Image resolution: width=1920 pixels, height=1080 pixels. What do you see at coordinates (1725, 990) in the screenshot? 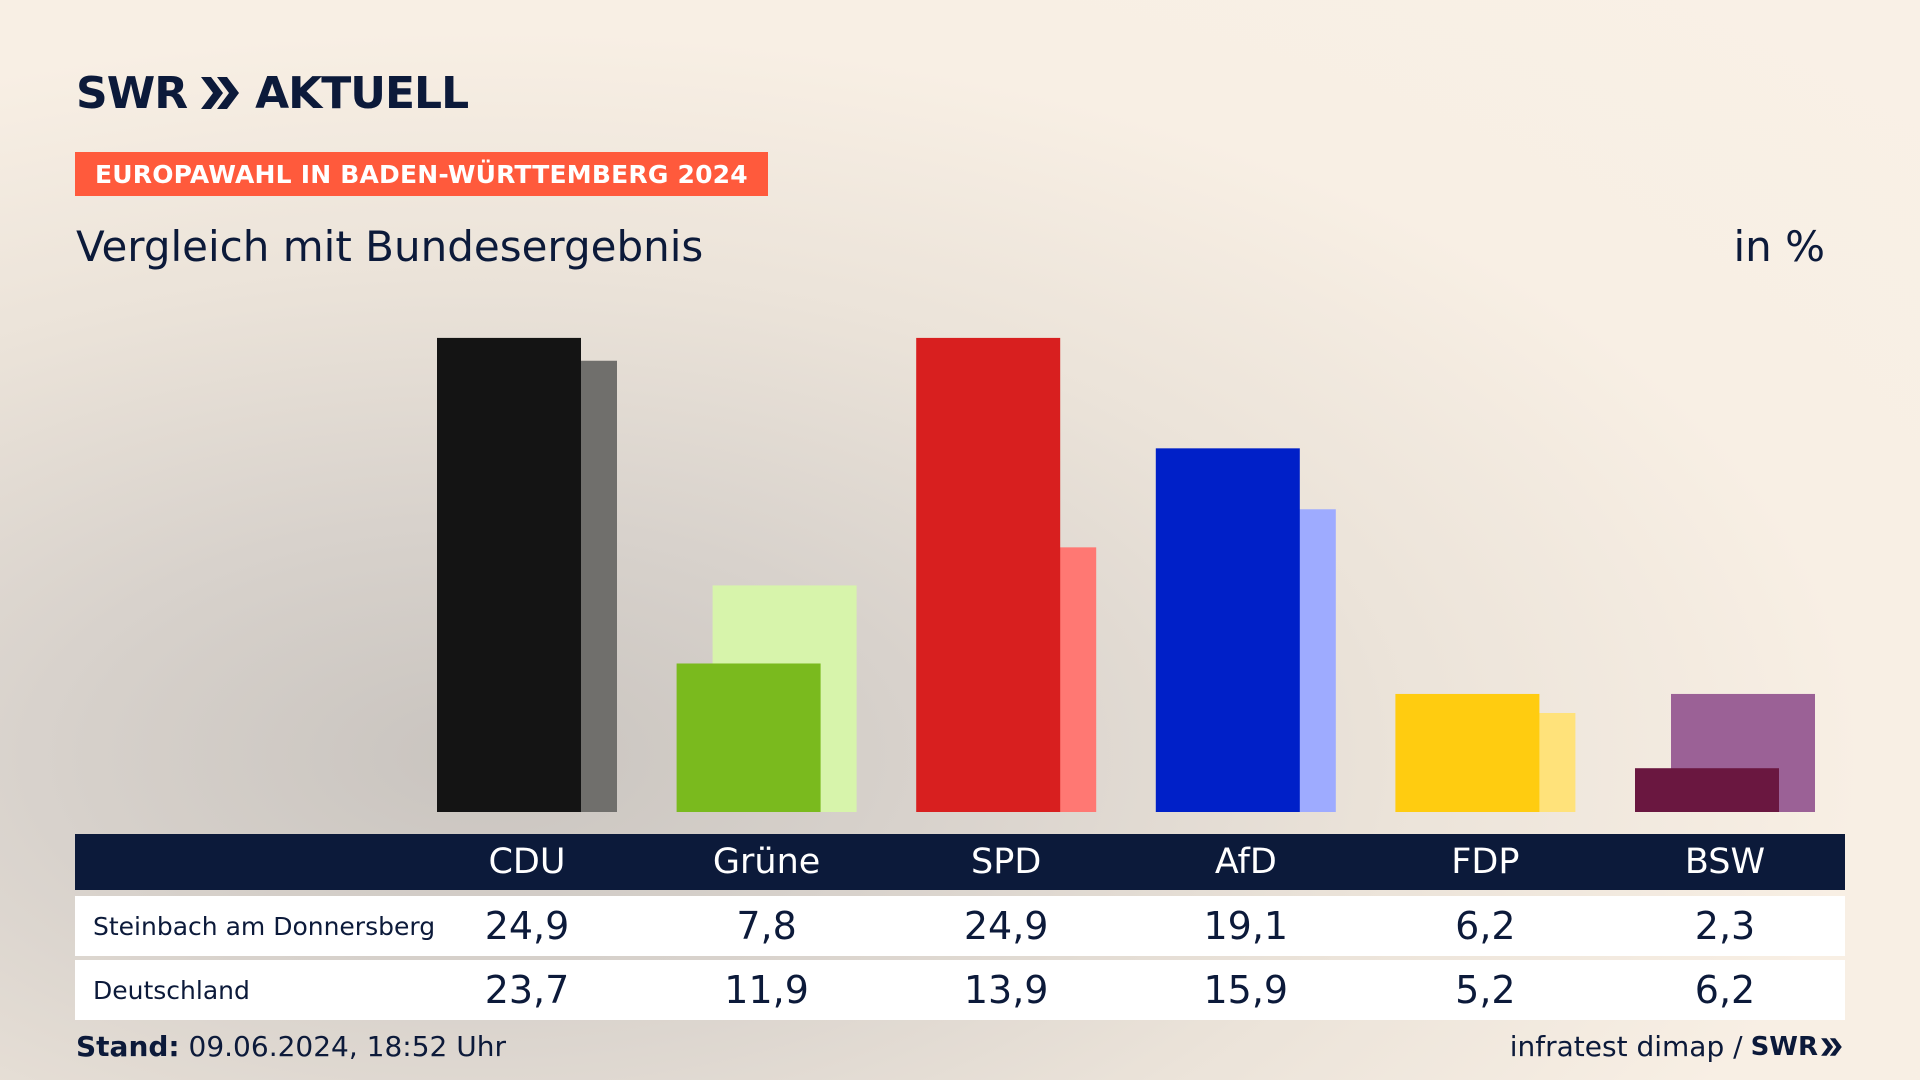
I see `table-cell-bsw: 6,2` at bounding box center [1725, 990].